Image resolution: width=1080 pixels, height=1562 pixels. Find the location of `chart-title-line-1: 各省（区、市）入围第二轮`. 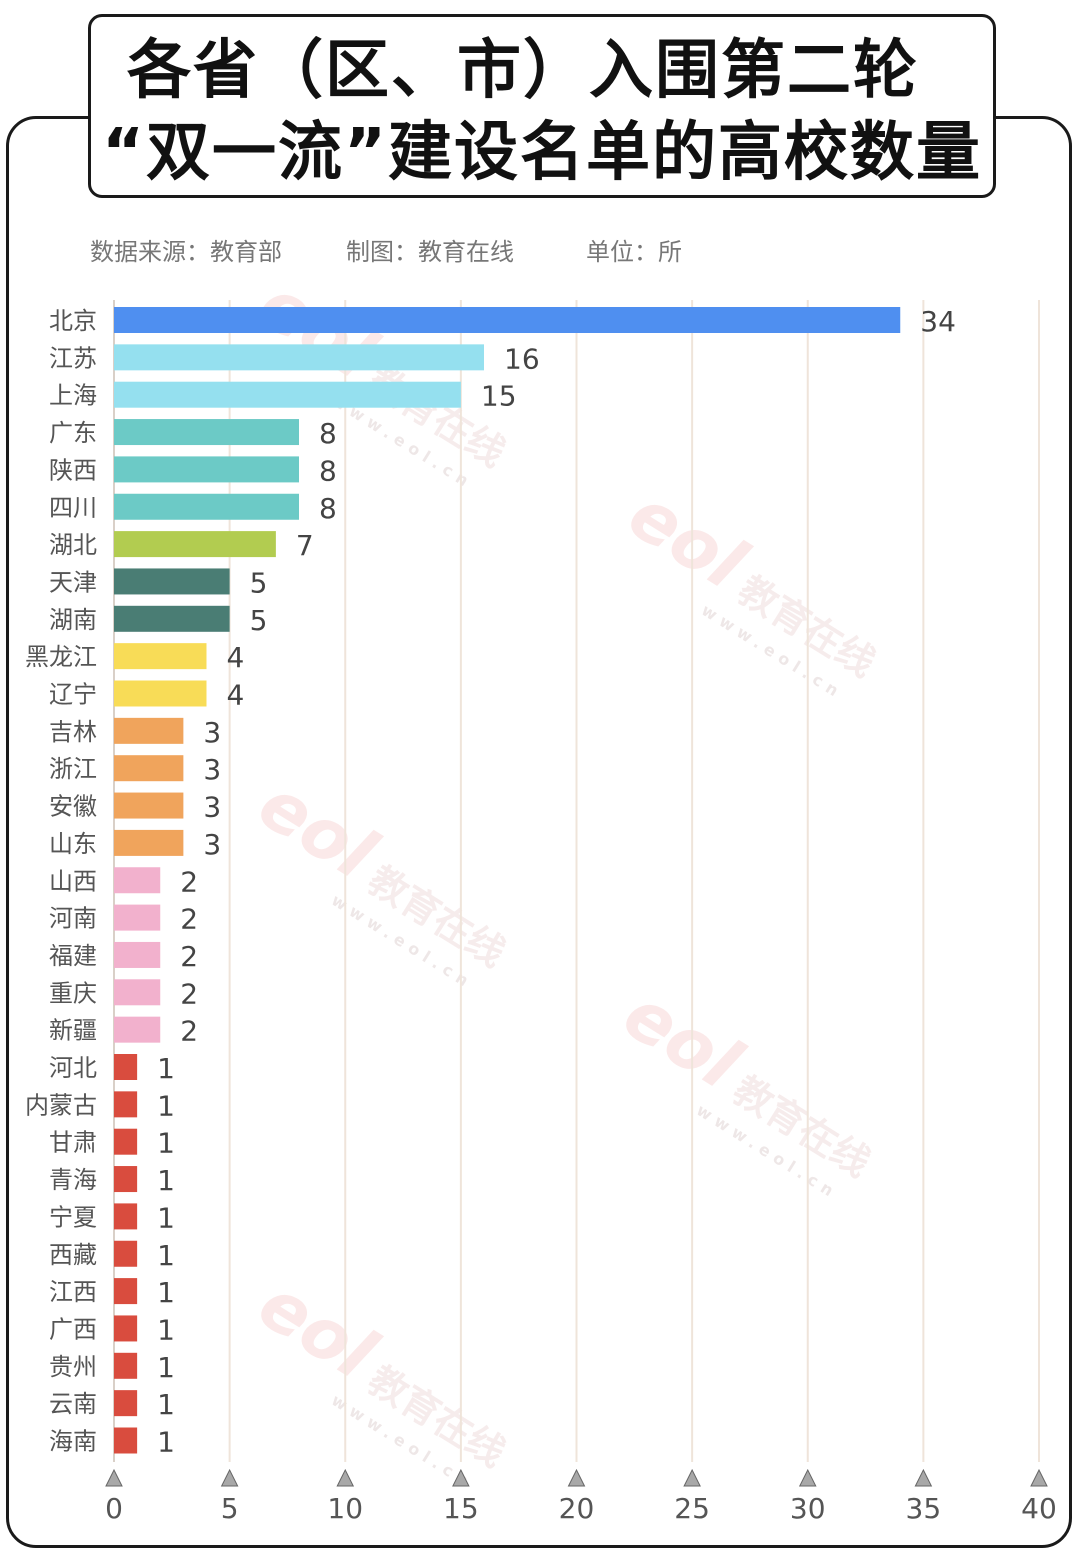

chart-title-line-1: 各省（区、市）入围第二轮 is located at coordinates (523, 71).